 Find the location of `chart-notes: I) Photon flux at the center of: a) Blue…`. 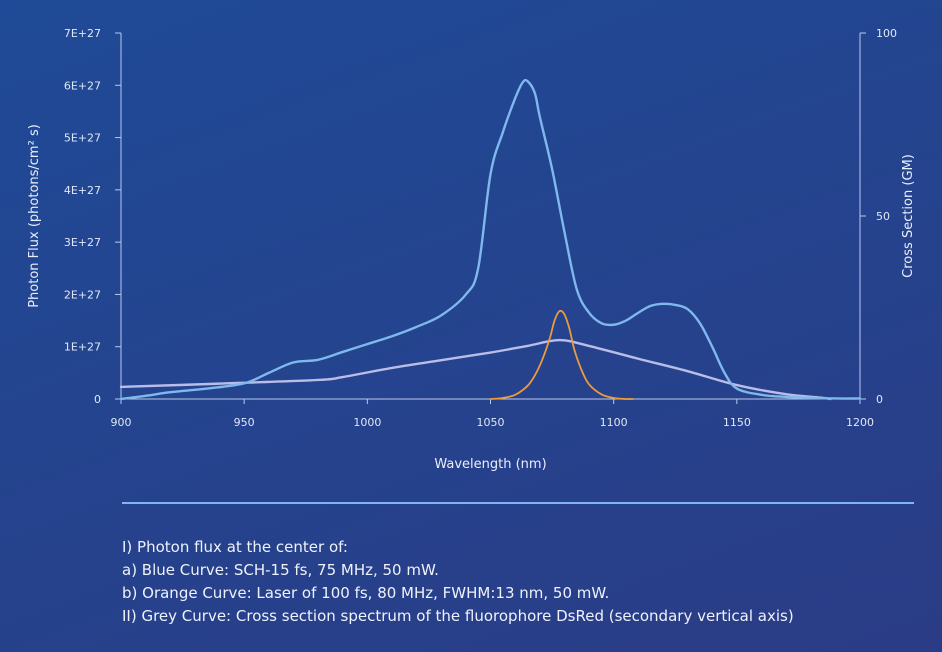

chart-notes: I) Photon flux at the center of: a) Blue… is located at coordinates (512, 582).